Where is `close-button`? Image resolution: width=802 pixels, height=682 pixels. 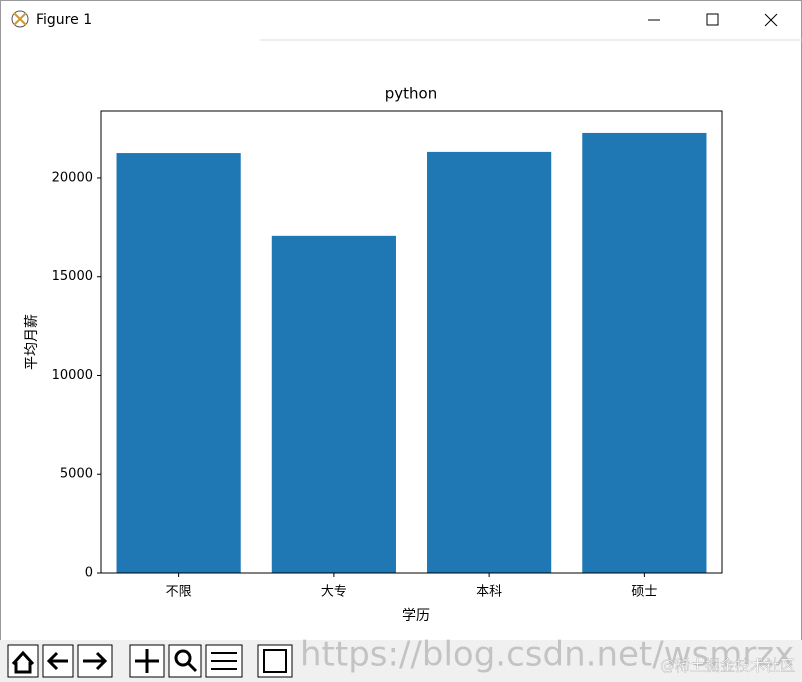 close-button is located at coordinates (771, 20).